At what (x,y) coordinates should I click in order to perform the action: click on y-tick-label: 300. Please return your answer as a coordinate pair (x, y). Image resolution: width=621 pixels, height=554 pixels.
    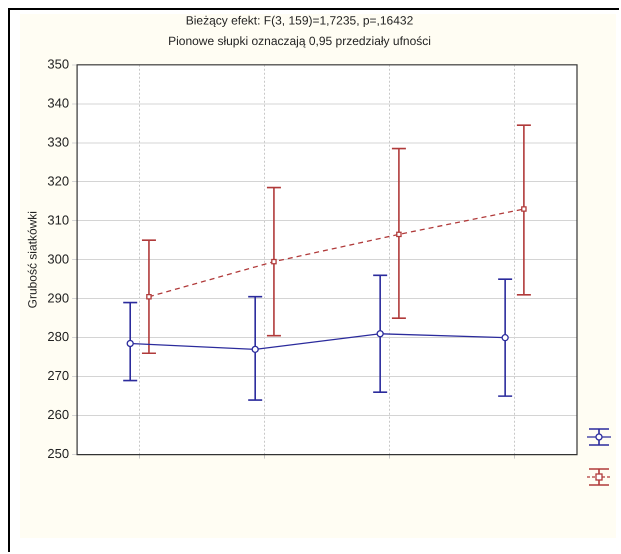
    Looking at the image, I should click on (58, 258).